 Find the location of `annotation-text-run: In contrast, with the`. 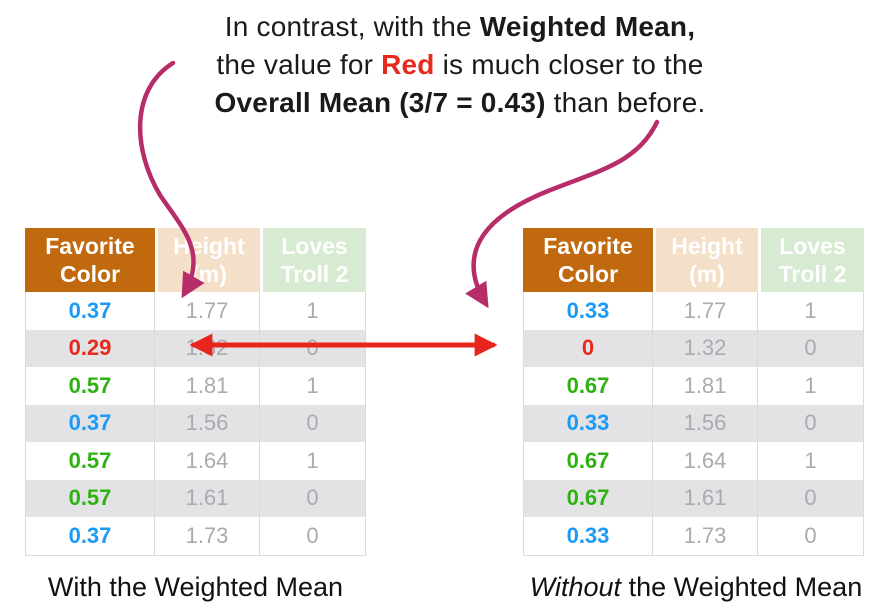

annotation-text-run: In contrast, with the is located at coordinates (352, 26).